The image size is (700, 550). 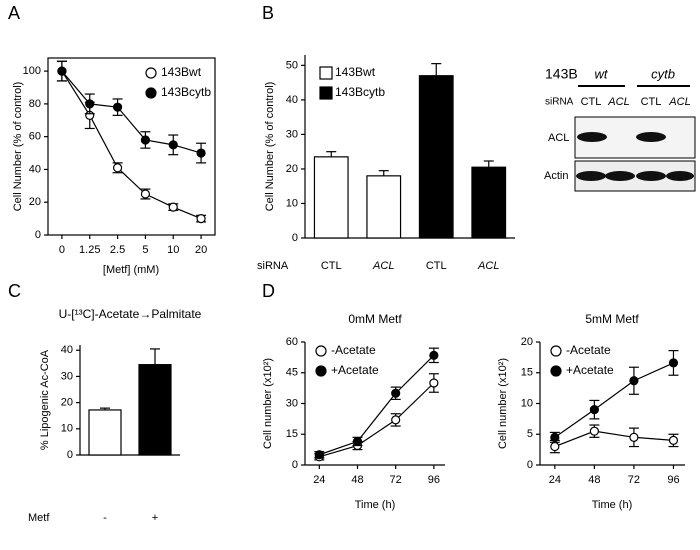 I want to click on panel-label: C, so click(x=14, y=291).